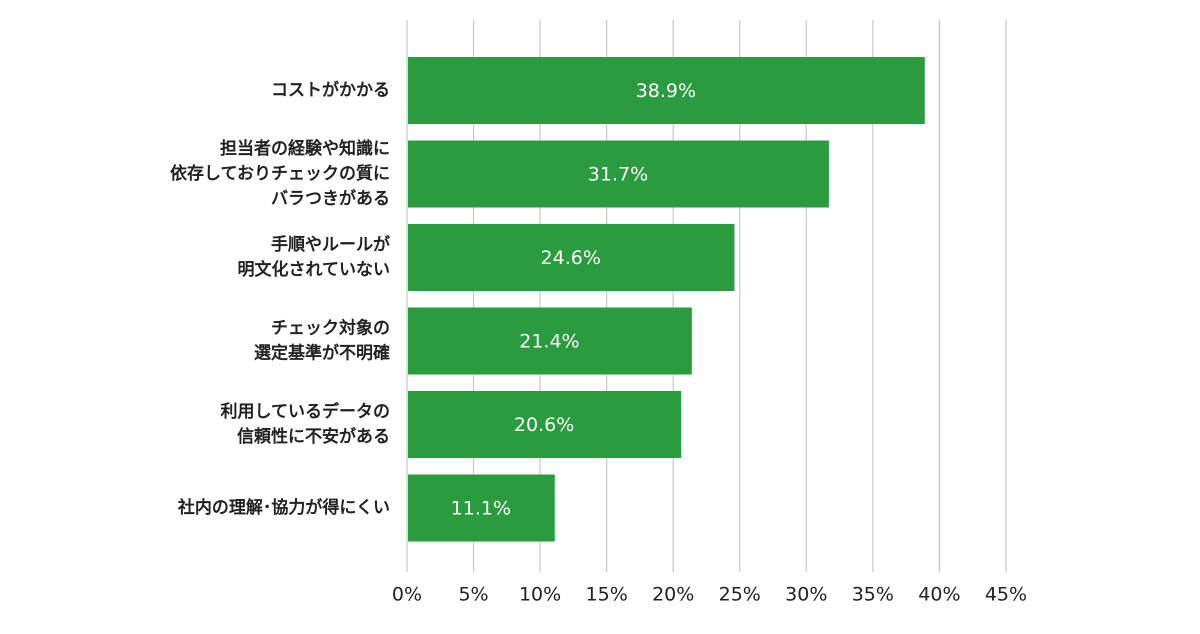  Describe the element at coordinates (1006, 595) in the screenshot. I see `x-tick-label-45: 45%` at that location.